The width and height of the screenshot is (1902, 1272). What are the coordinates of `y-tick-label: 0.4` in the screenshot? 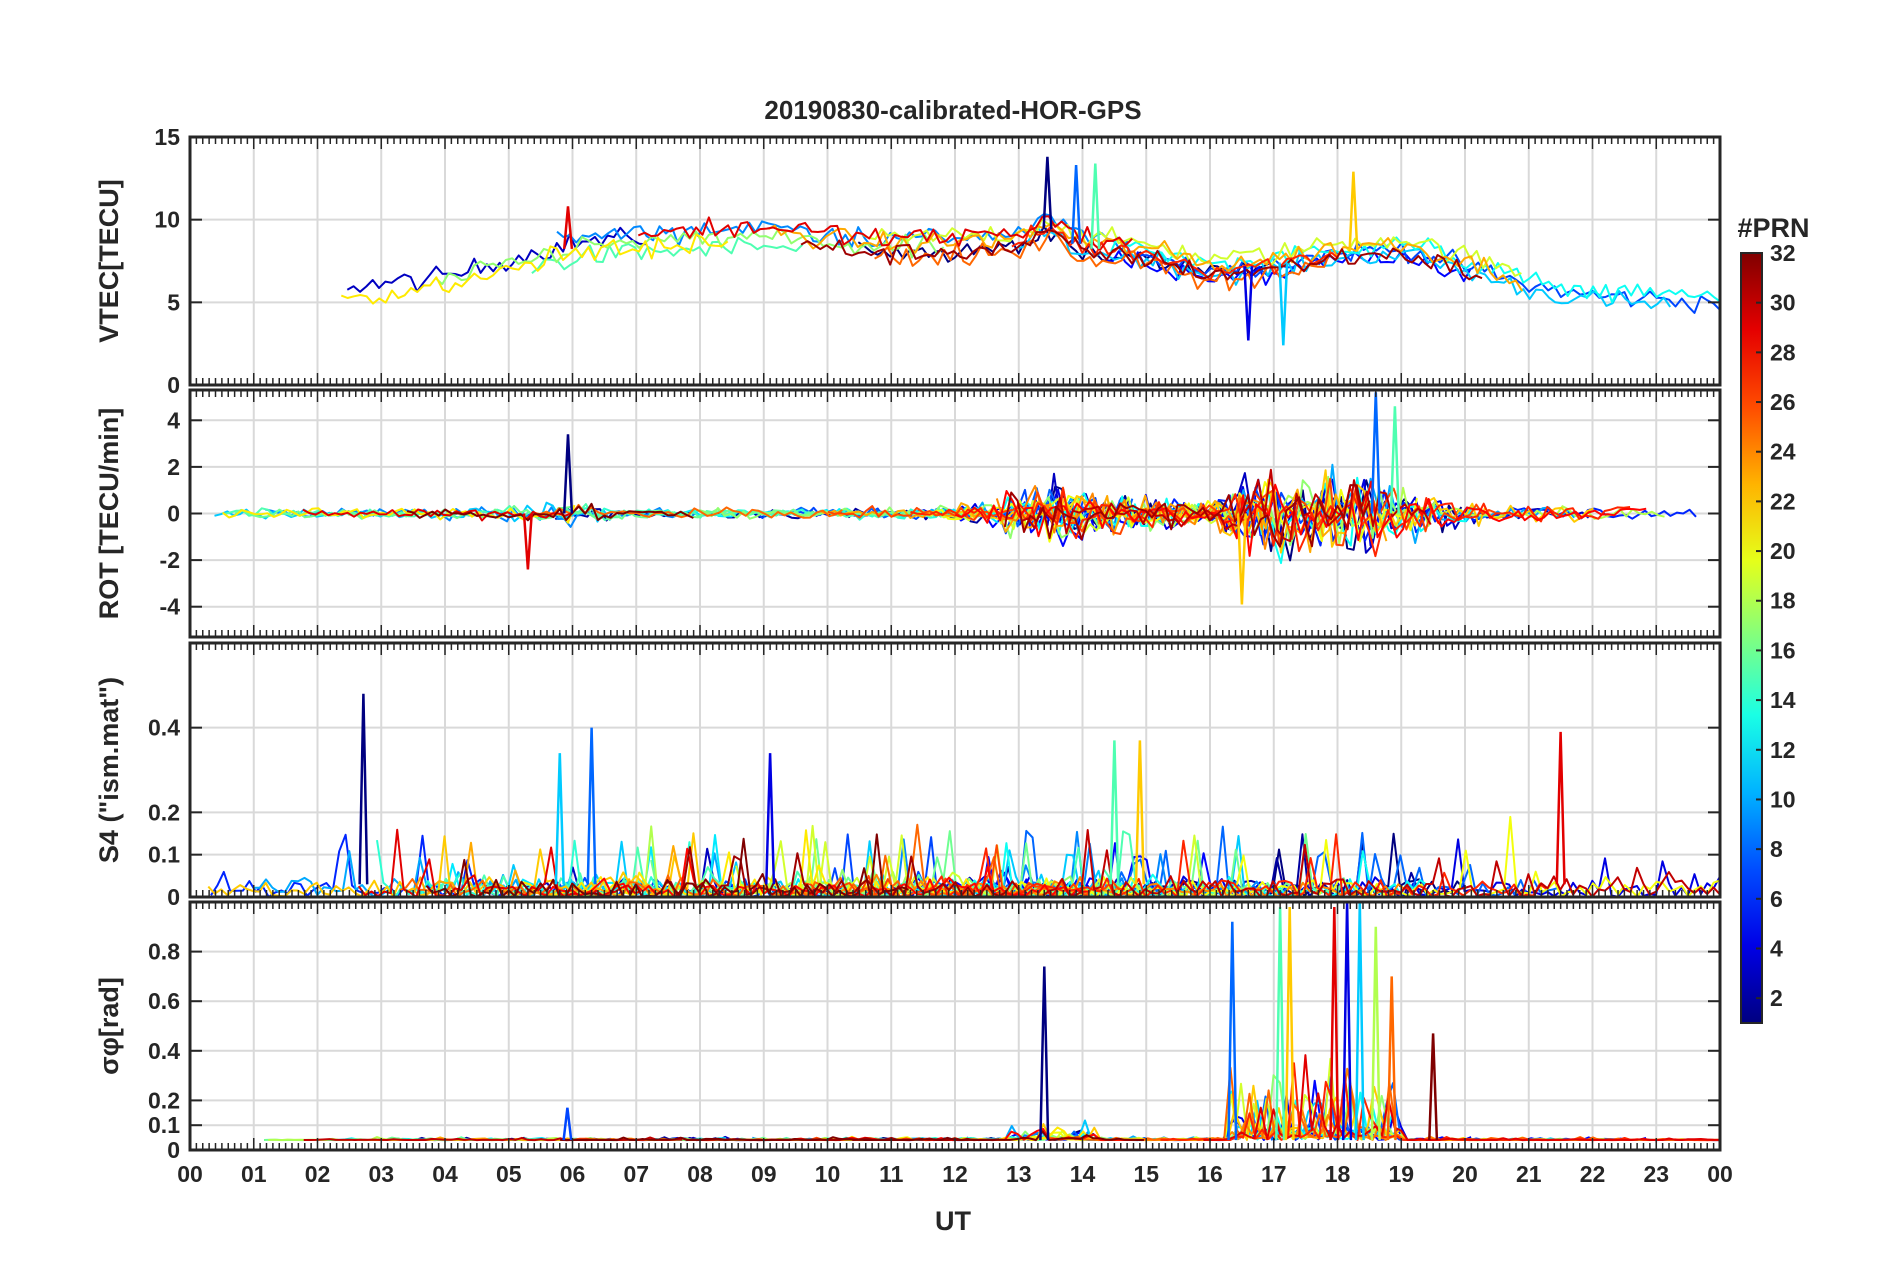 It's located at (164, 728).